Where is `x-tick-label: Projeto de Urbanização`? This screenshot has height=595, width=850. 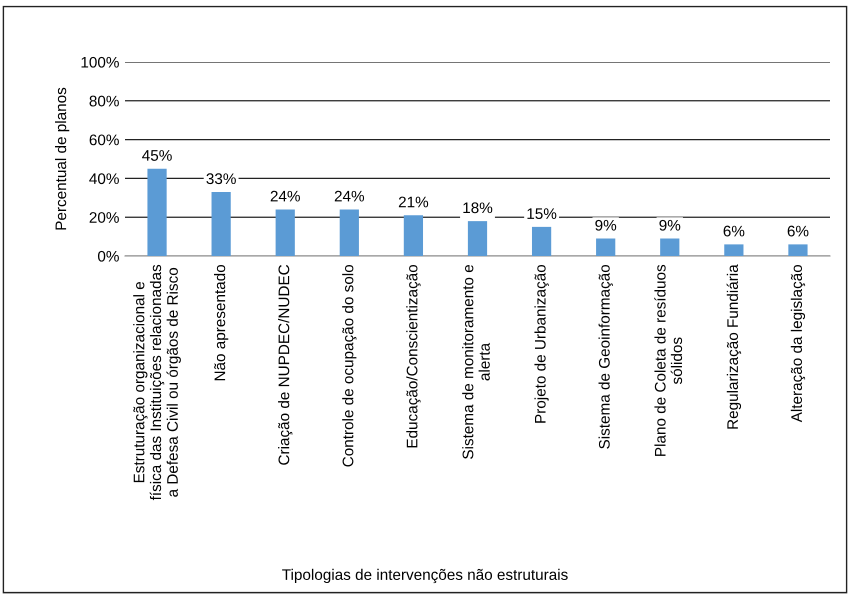 x-tick-label: Projeto de Urbanização is located at coordinates (541, 343).